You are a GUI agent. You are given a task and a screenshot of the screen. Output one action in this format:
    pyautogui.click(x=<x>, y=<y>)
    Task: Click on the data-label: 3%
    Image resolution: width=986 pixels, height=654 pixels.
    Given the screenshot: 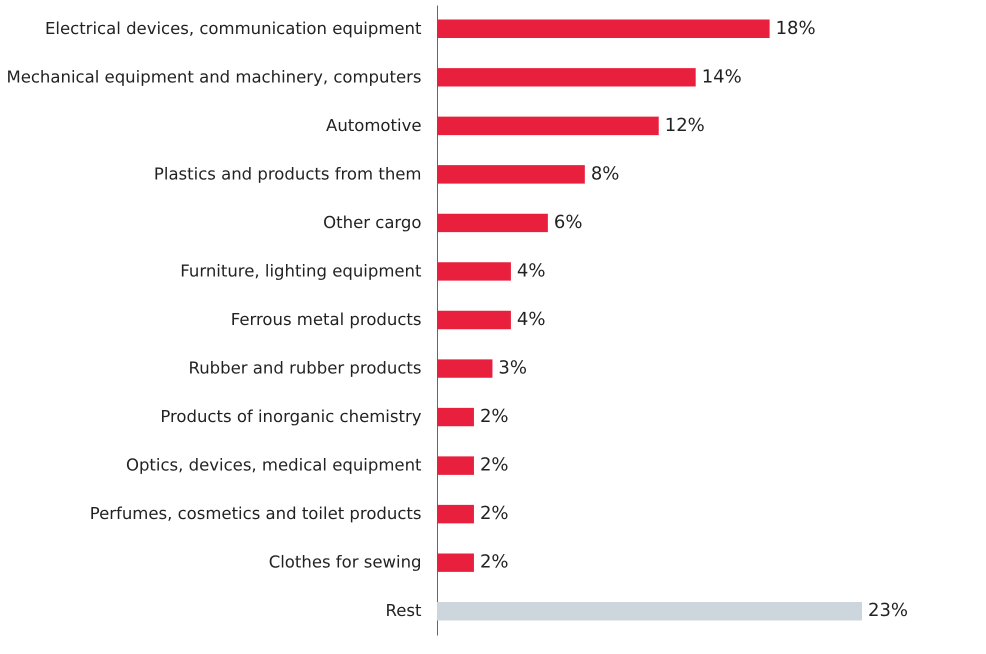 What is the action you would take?
    pyautogui.click(x=512, y=368)
    